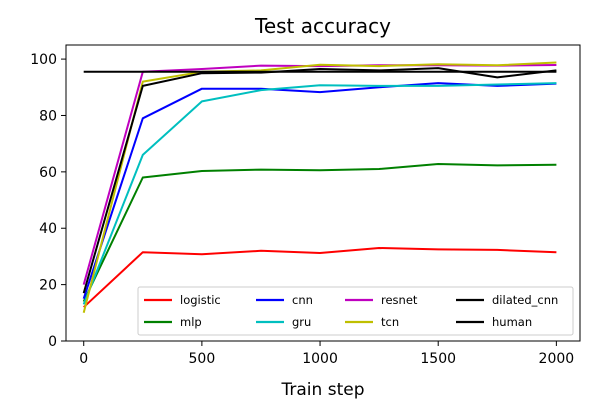  Describe the element at coordinates (323, 390) in the screenshot. I see `x-axis-label: Train step` at that location.